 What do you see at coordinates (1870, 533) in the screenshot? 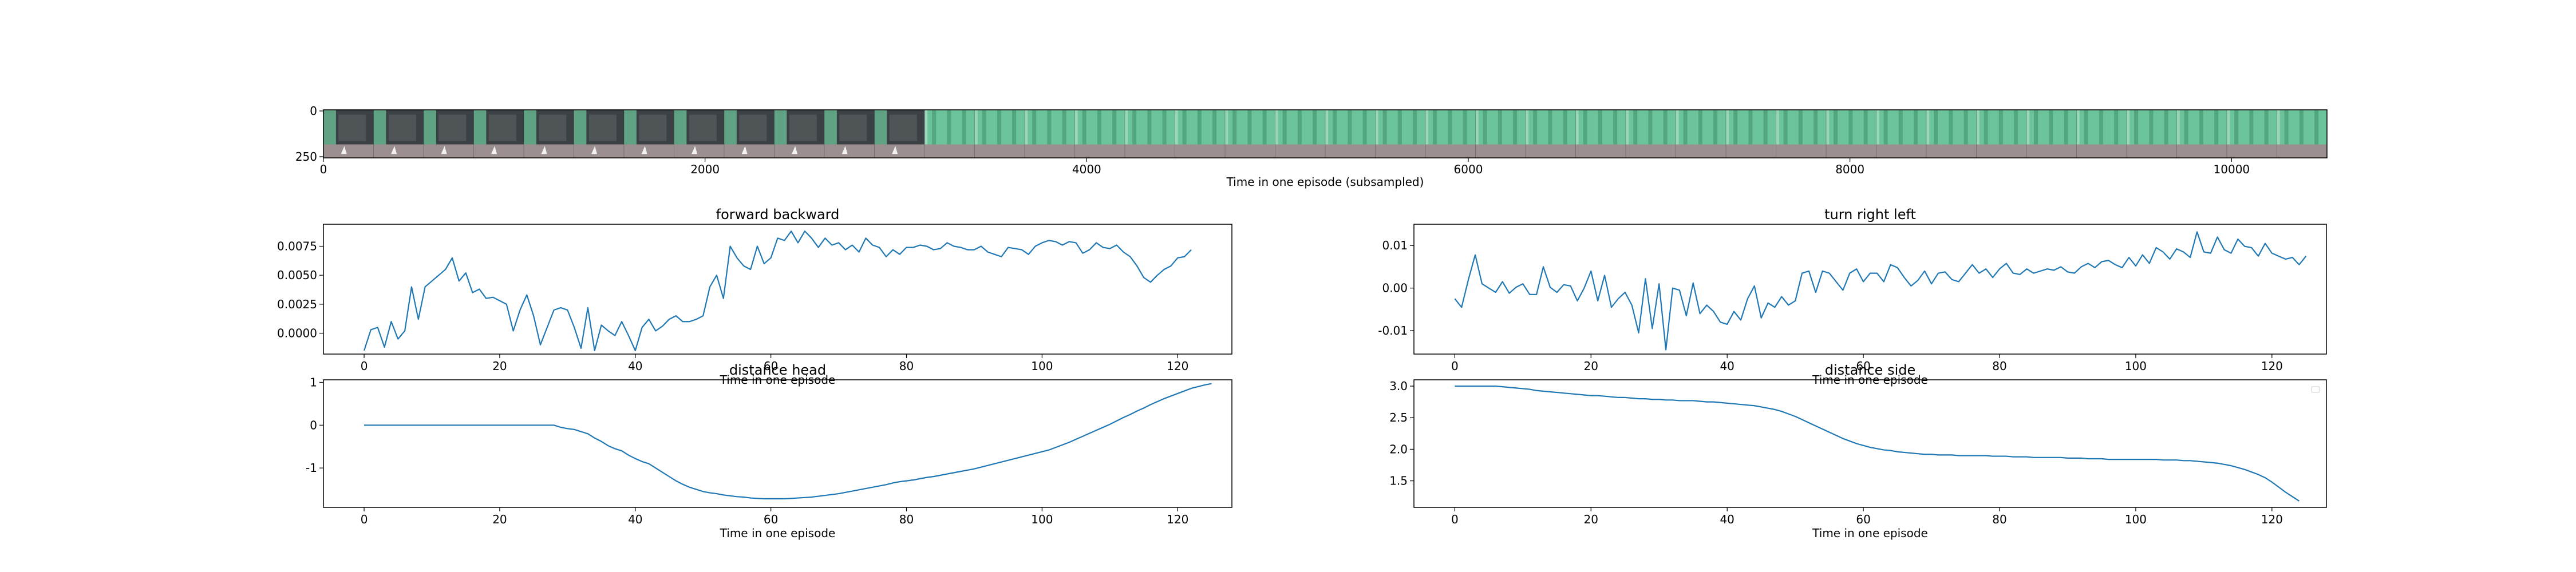
I see `x-axis-label: Time in one episode` at bounding box center [1870, 533].